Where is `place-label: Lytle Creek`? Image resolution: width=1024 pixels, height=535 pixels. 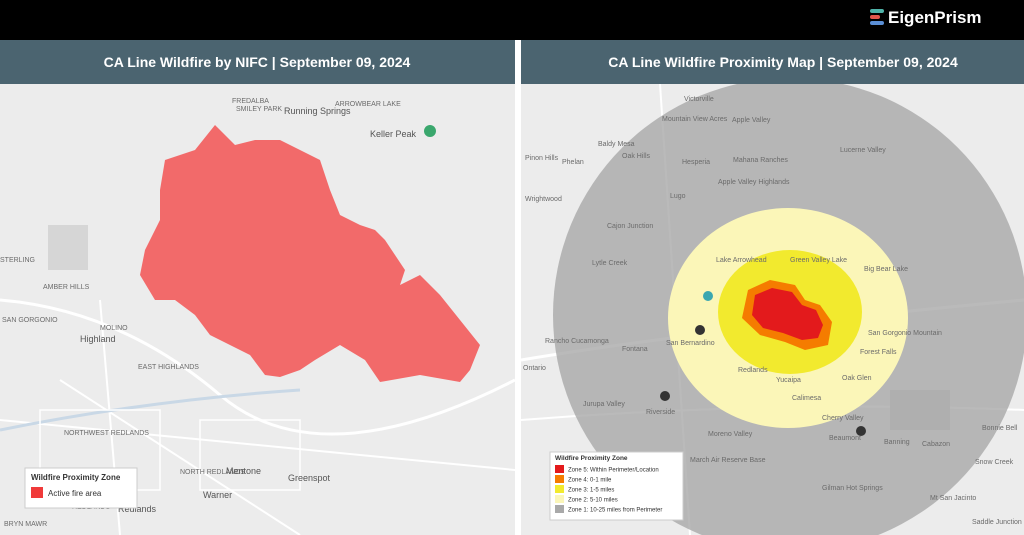 place-label: Lytle Creek is located at coordinates (610, 263).